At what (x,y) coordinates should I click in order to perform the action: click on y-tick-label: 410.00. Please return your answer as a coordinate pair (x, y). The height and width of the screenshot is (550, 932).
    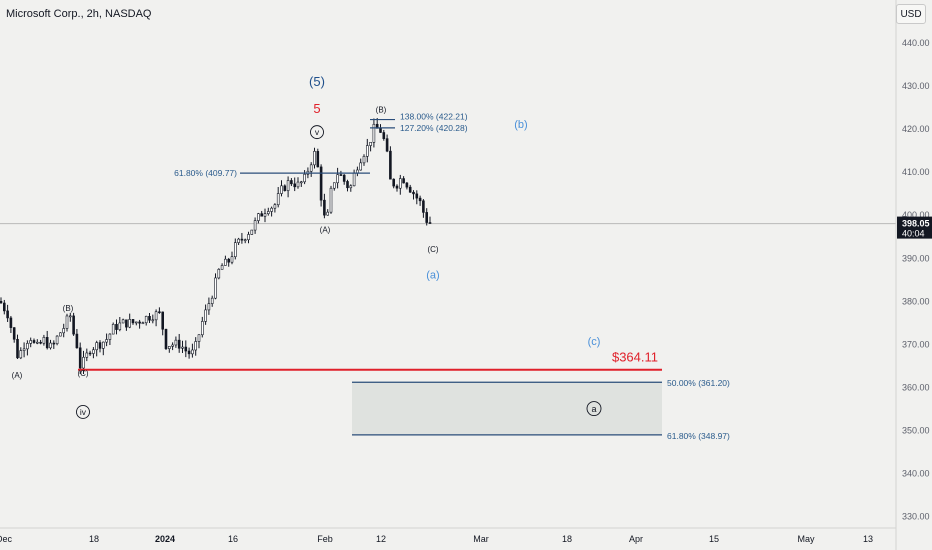
    Looking at the image, I should click on (916, 172).